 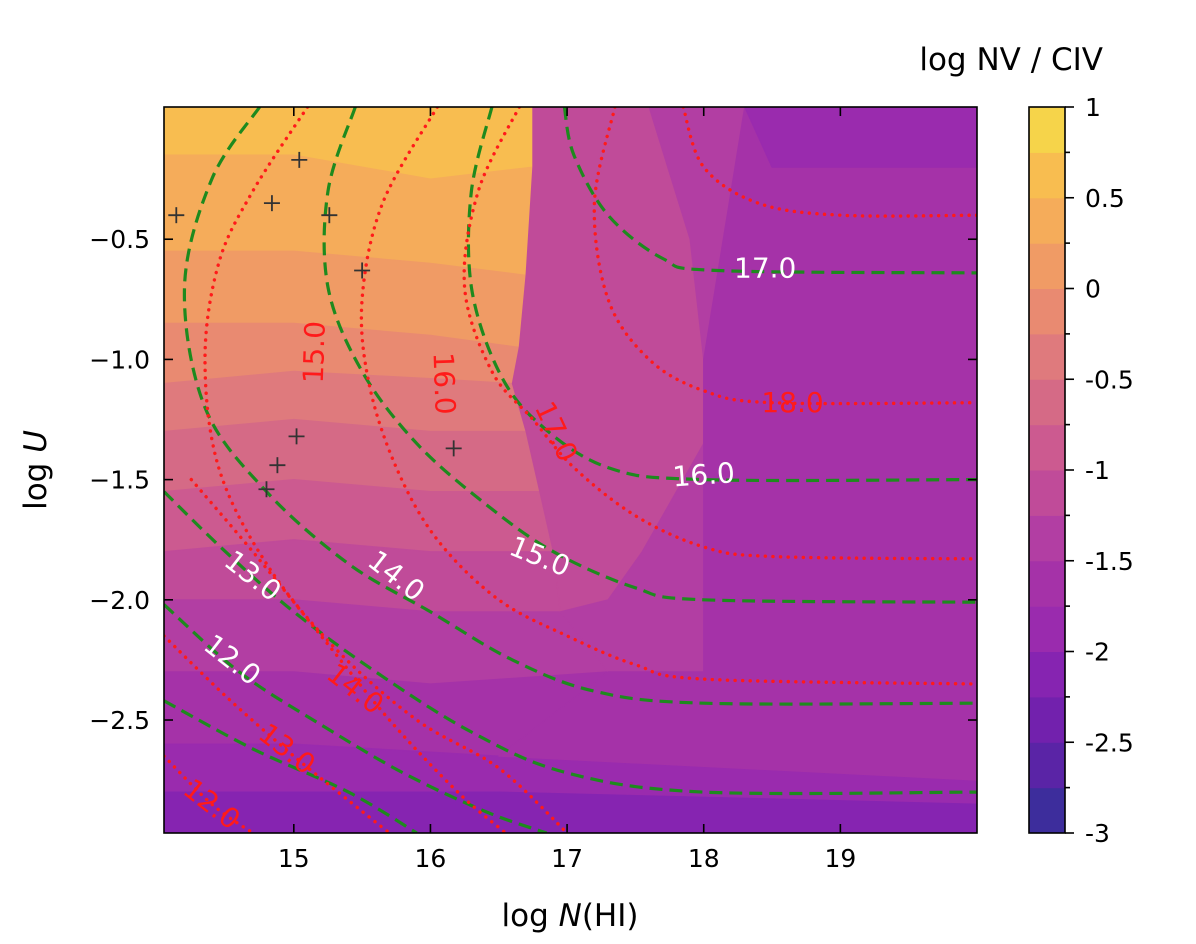 What do you see at coordinates (431, 858) in the screenshot?
I see `x-tick-label-16: 16` at bounding box center [431, 858].